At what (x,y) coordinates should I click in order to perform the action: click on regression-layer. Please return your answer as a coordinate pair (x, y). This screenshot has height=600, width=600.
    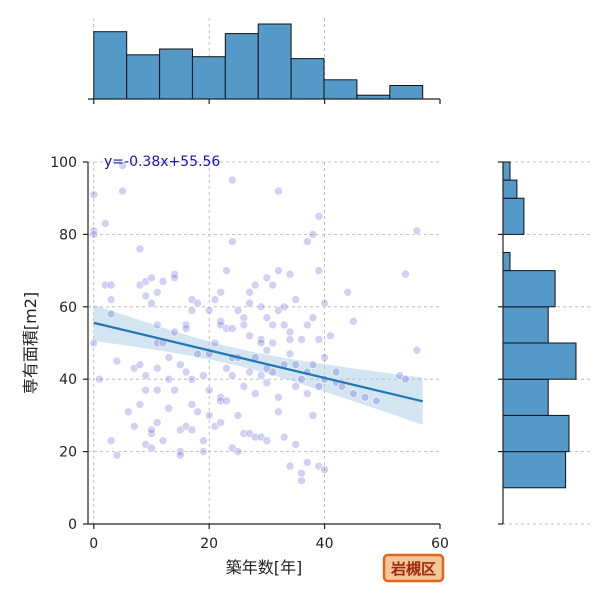
    Looking at the image, I should click on (258, 362).